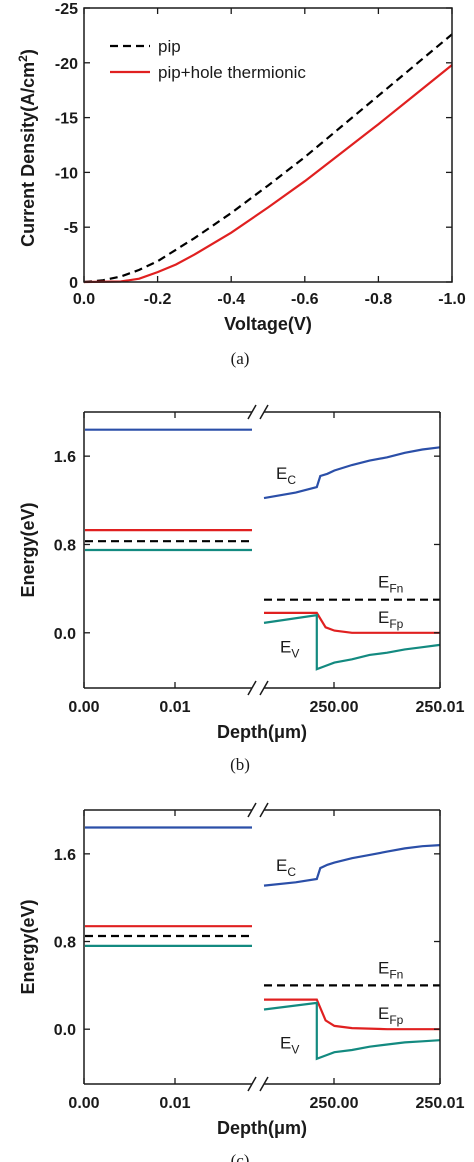  I want to click on panel-a-ylabel-sup: 2, so click(23, 58).